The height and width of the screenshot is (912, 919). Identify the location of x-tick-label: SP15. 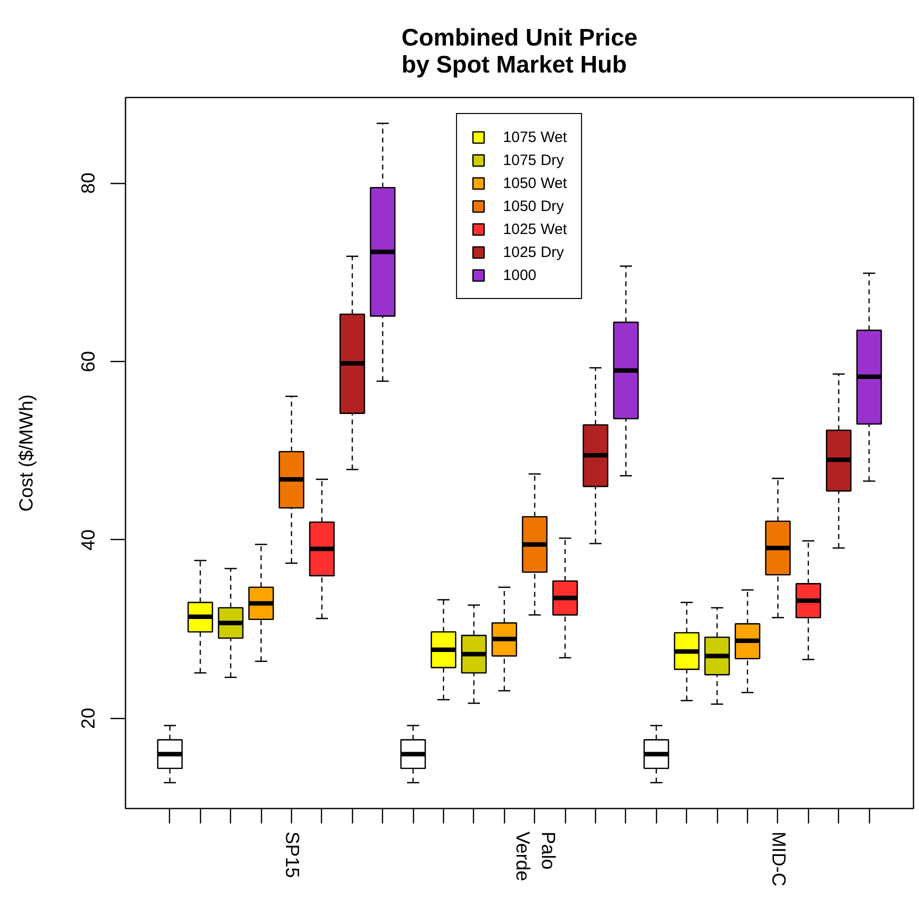
(291, 855).